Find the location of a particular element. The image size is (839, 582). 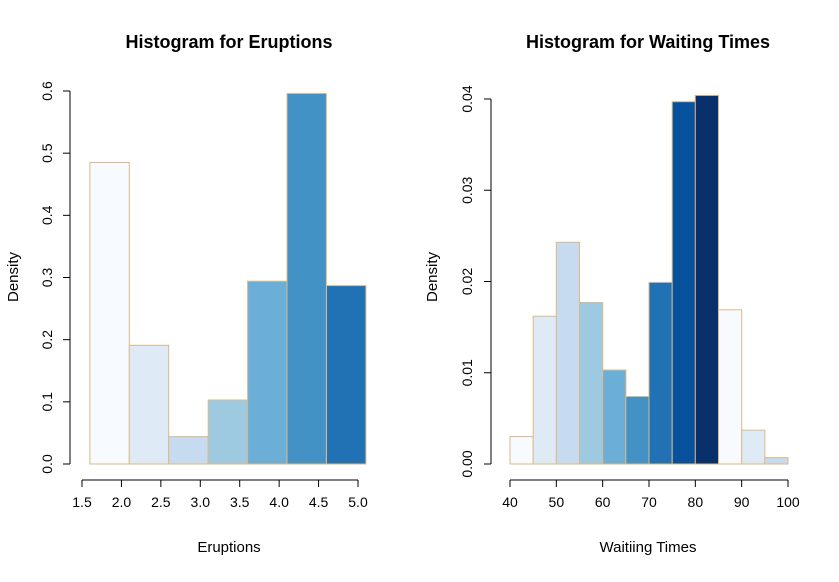

x-tick-label: 3.0 is located at coordinates (201, 502).